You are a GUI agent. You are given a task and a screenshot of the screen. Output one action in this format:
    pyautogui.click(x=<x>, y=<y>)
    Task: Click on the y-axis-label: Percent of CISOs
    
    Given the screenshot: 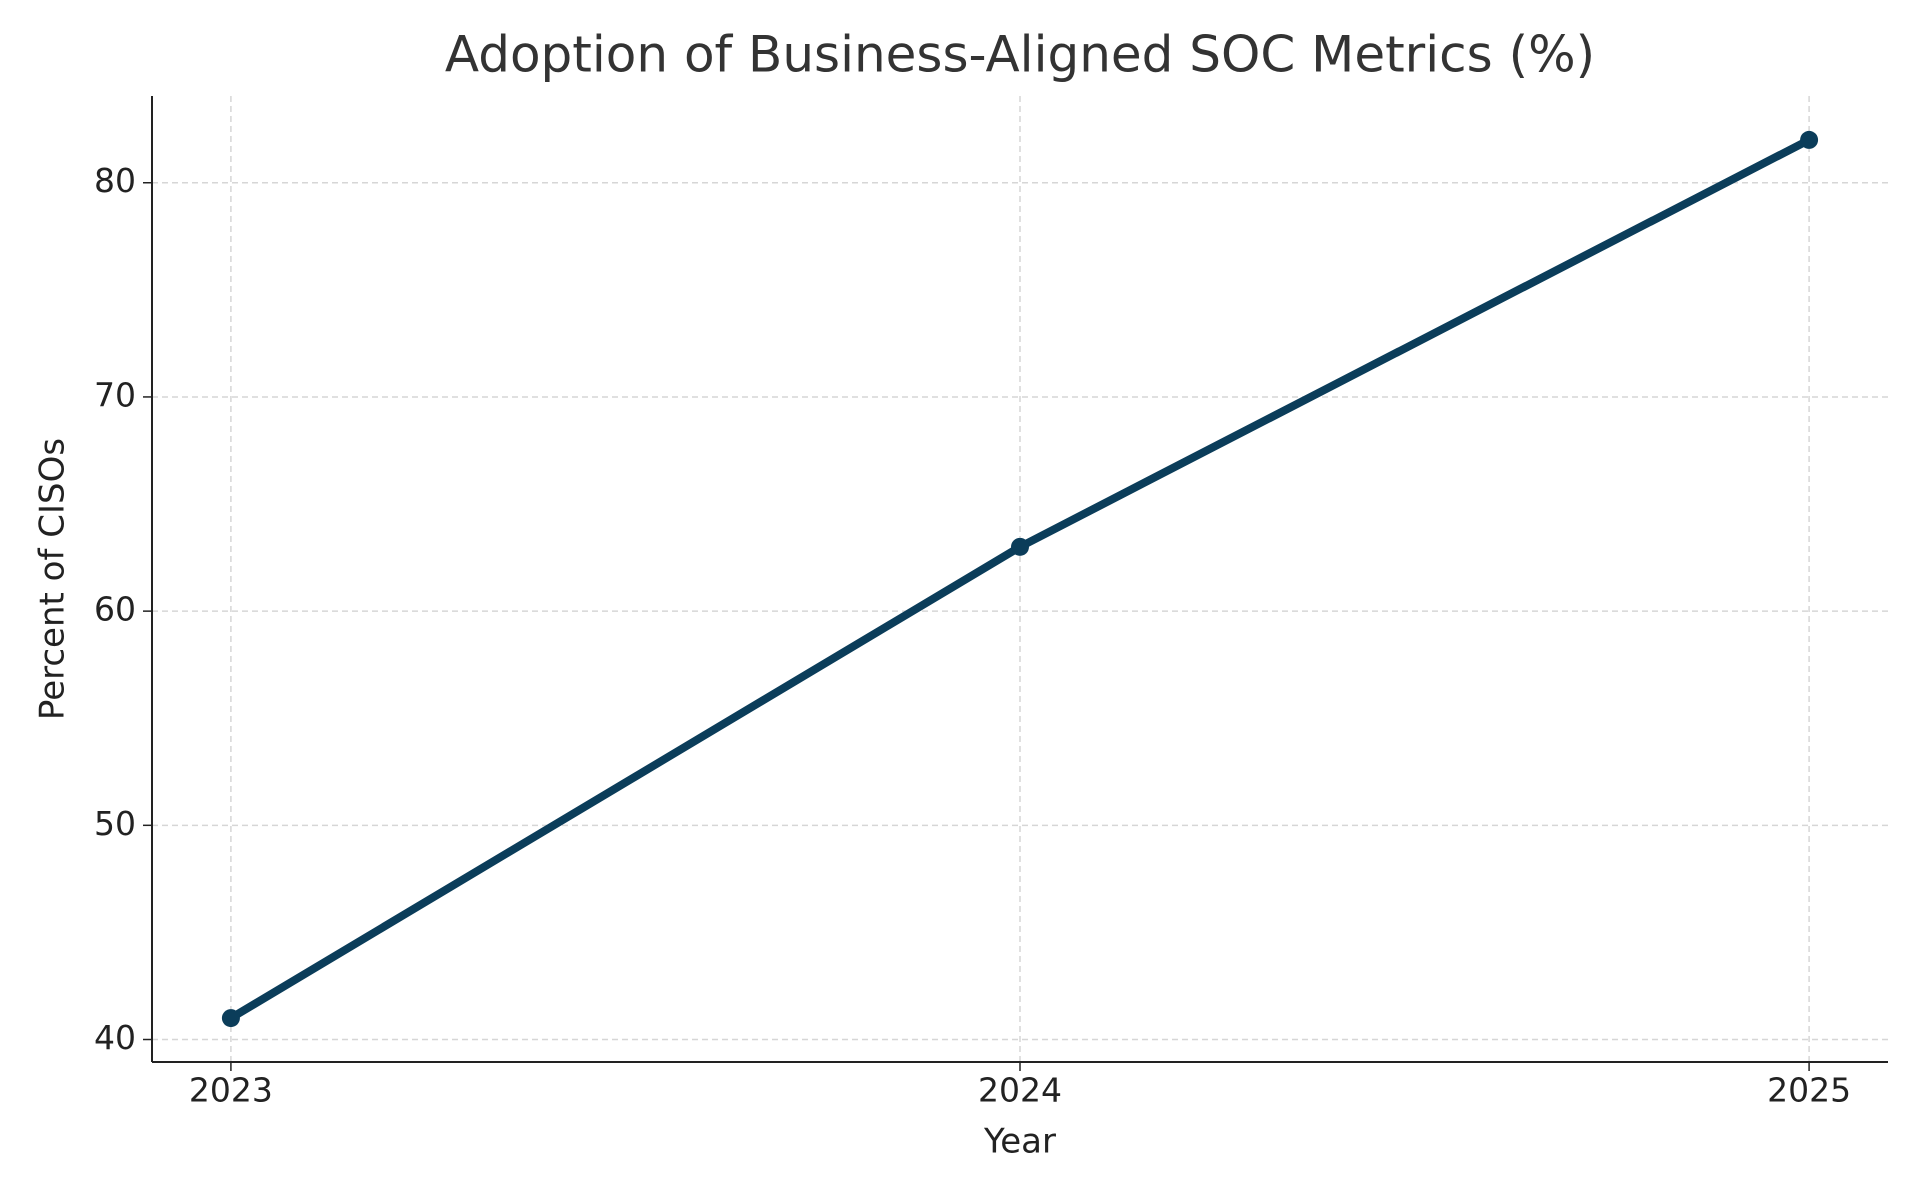 What is the action you would take?
    pyautogui.click(x=53, y=579)
    